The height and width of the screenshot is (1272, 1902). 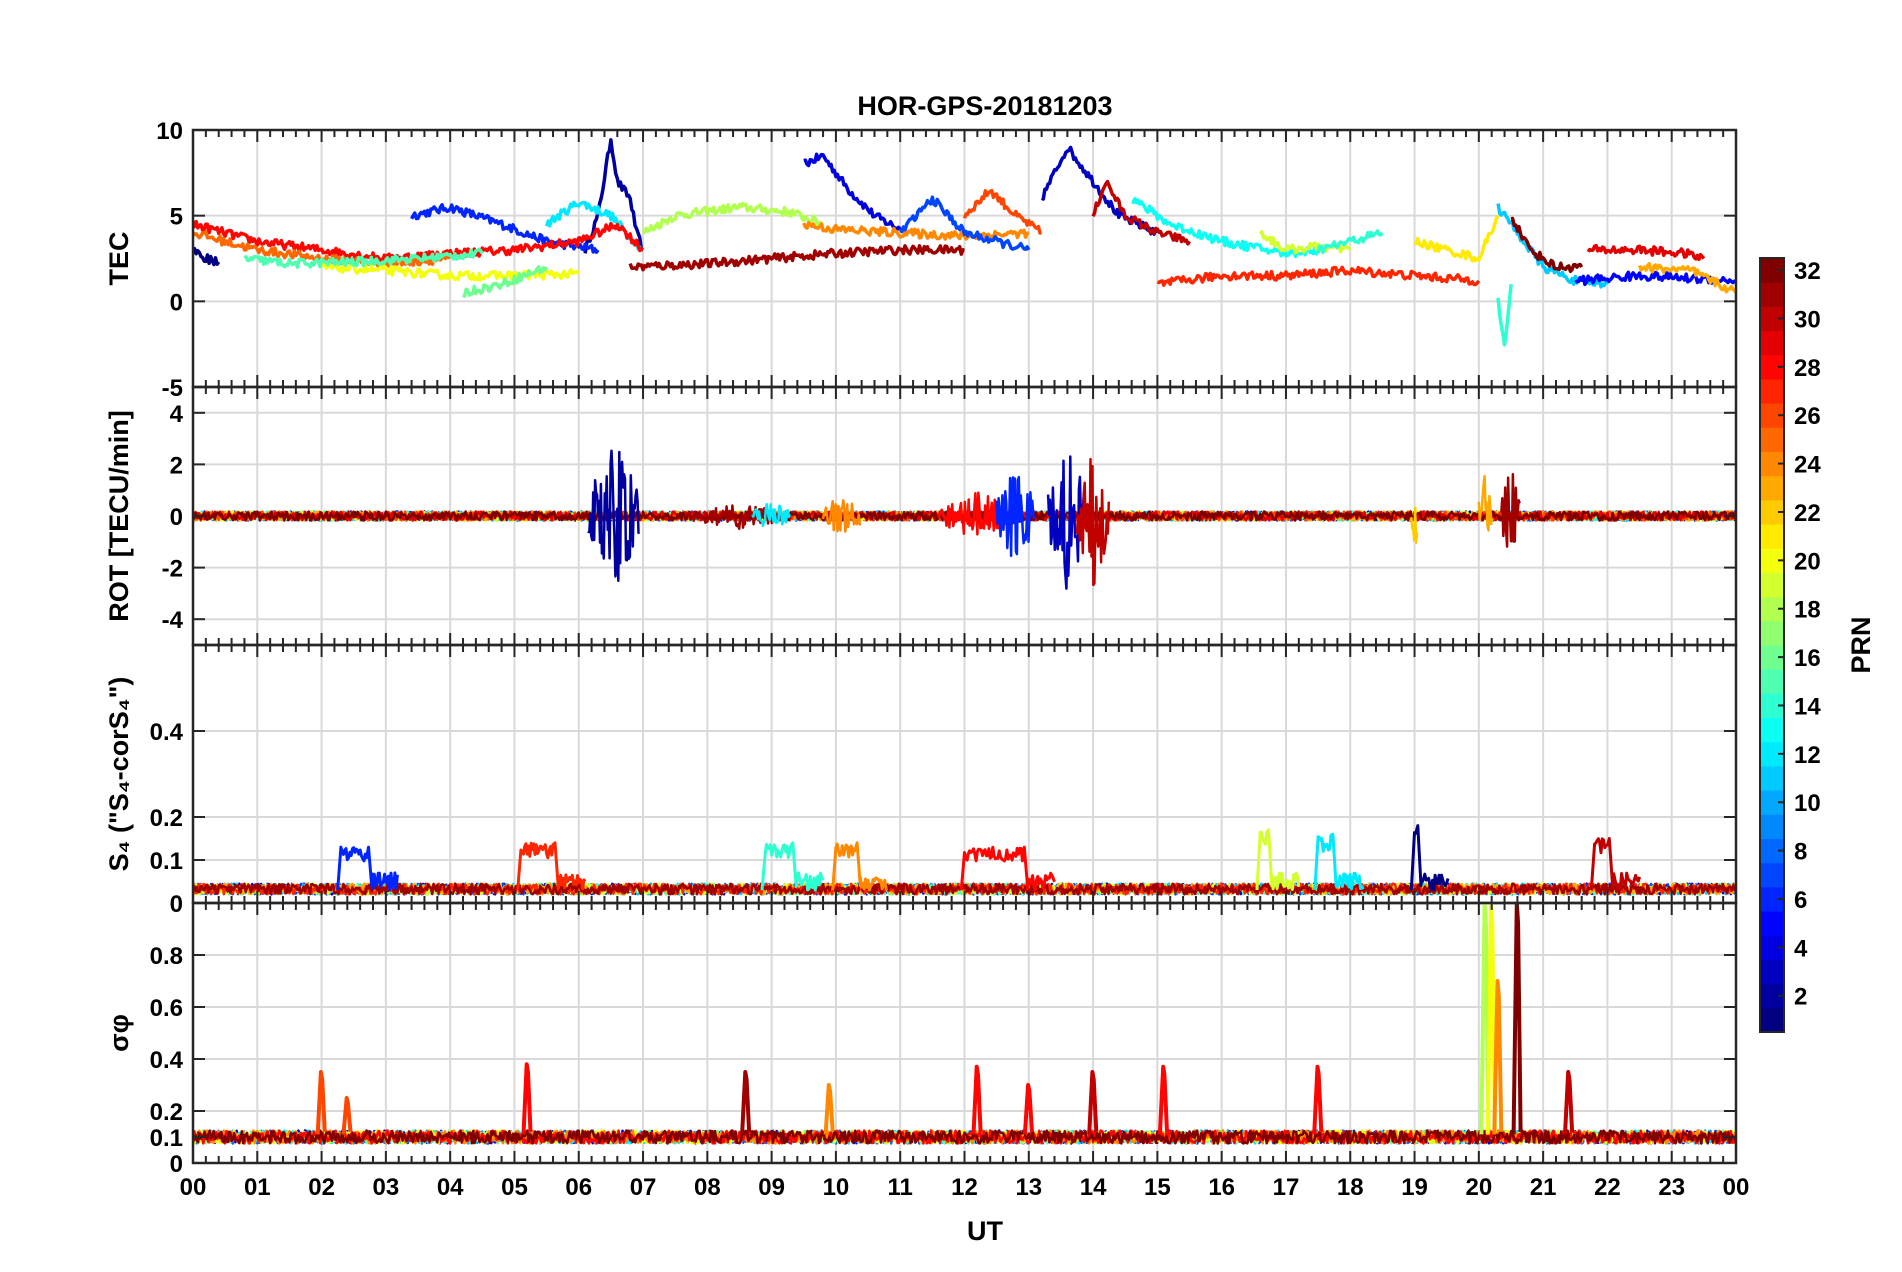 I want to click on xtick-label-13: 13, so click(x=1028, y=1187).